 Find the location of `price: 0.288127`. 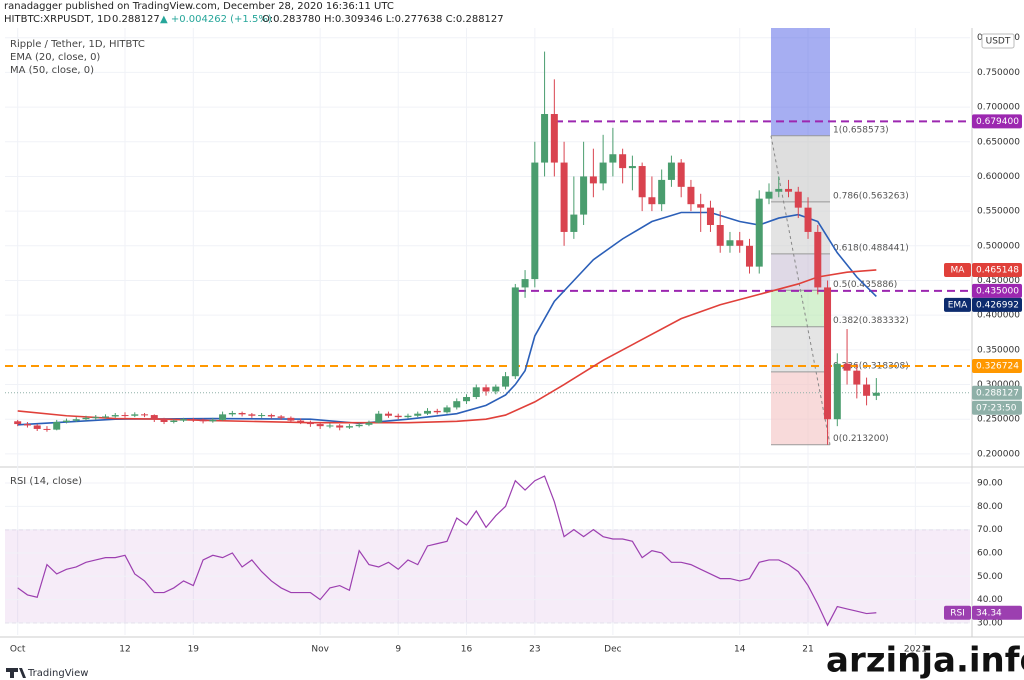

price: 0.288127 is located at coordinates (136, 19).